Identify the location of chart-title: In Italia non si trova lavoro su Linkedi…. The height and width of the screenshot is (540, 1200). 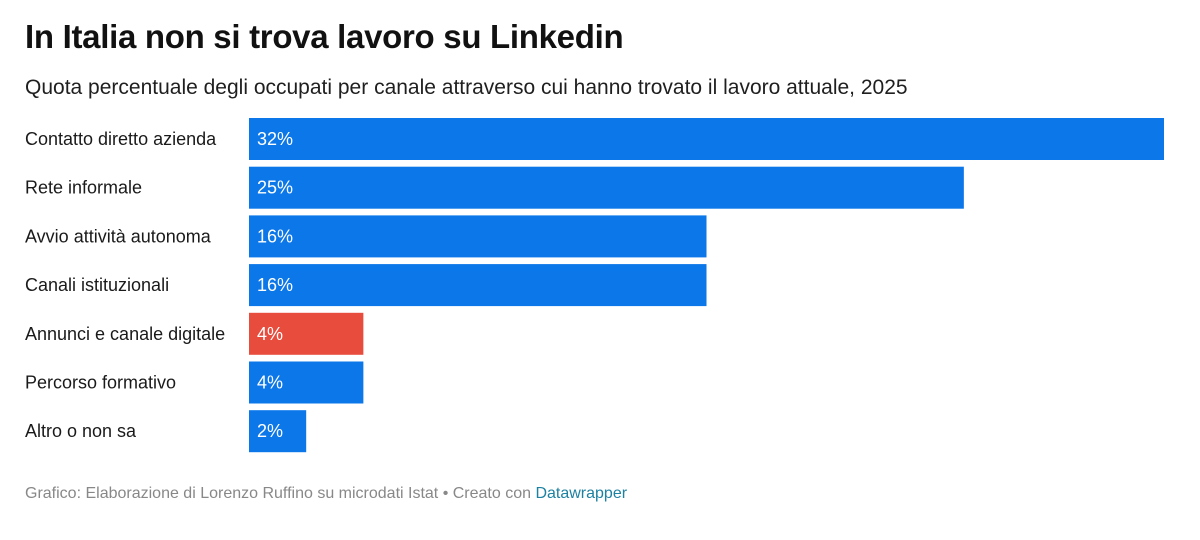
(324, 36).